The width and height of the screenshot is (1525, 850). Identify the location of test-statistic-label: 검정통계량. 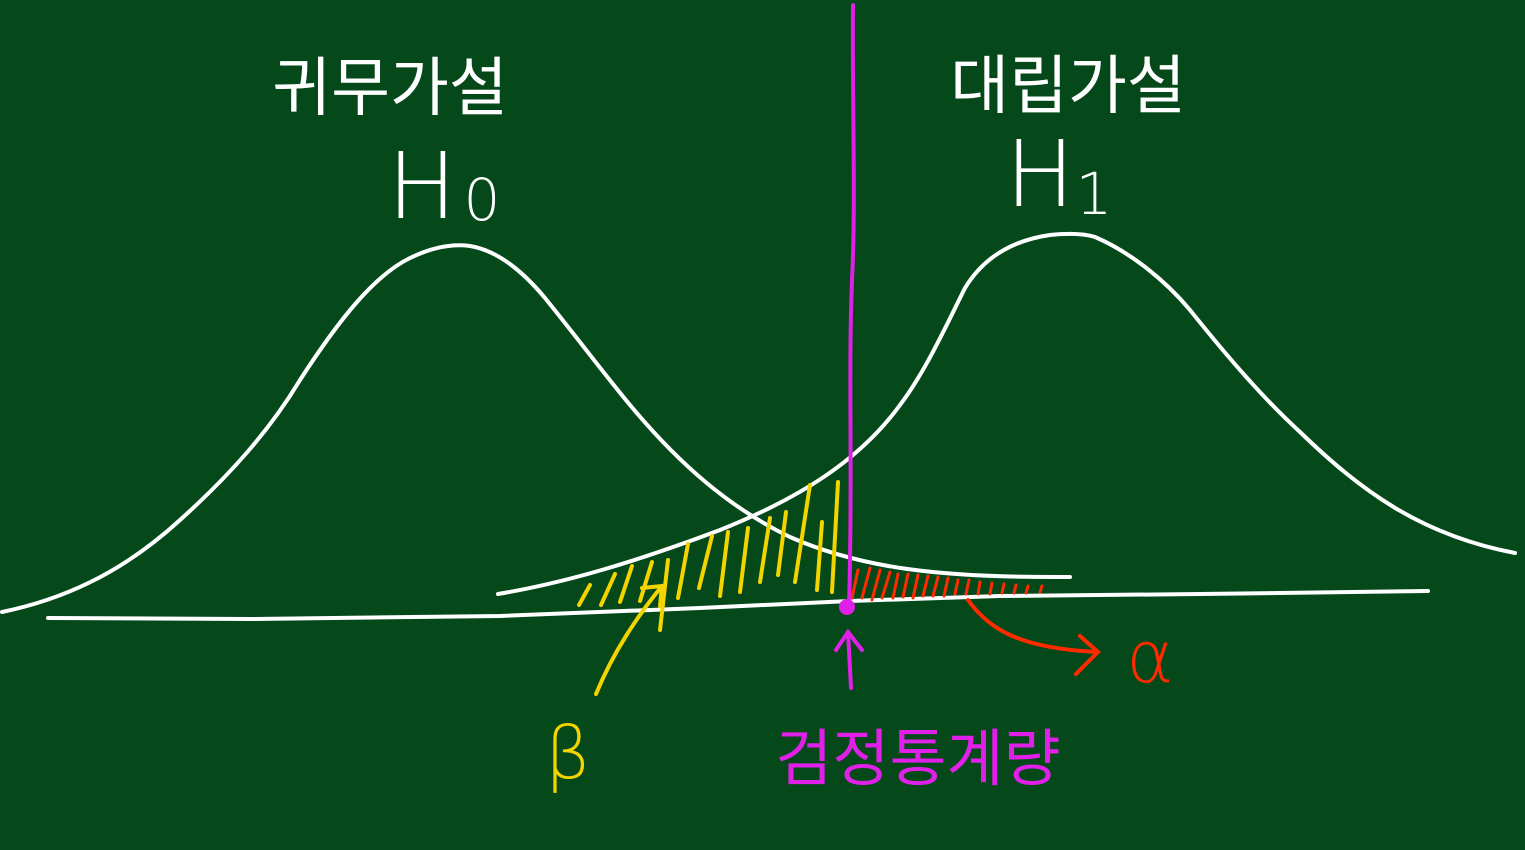
(917, 758).